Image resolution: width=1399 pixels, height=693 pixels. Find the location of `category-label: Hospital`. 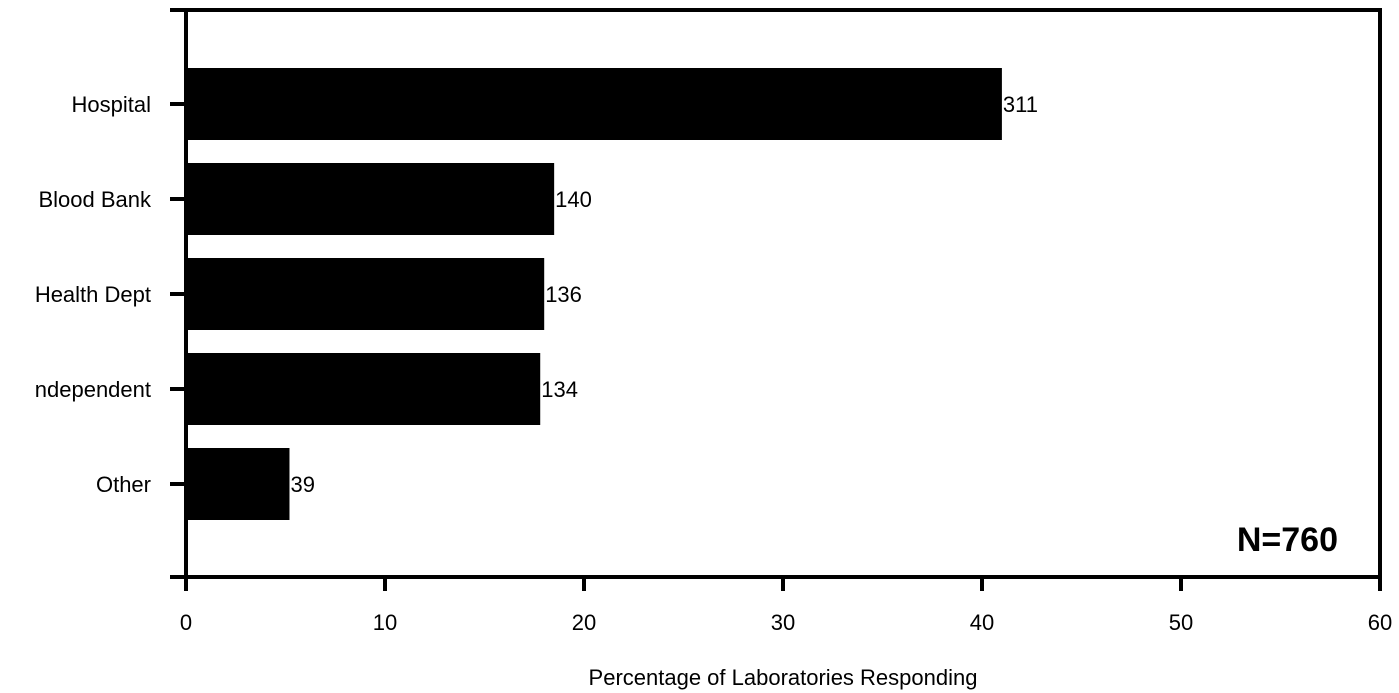

category-label: Hospital is located at coordinates (111, 104).